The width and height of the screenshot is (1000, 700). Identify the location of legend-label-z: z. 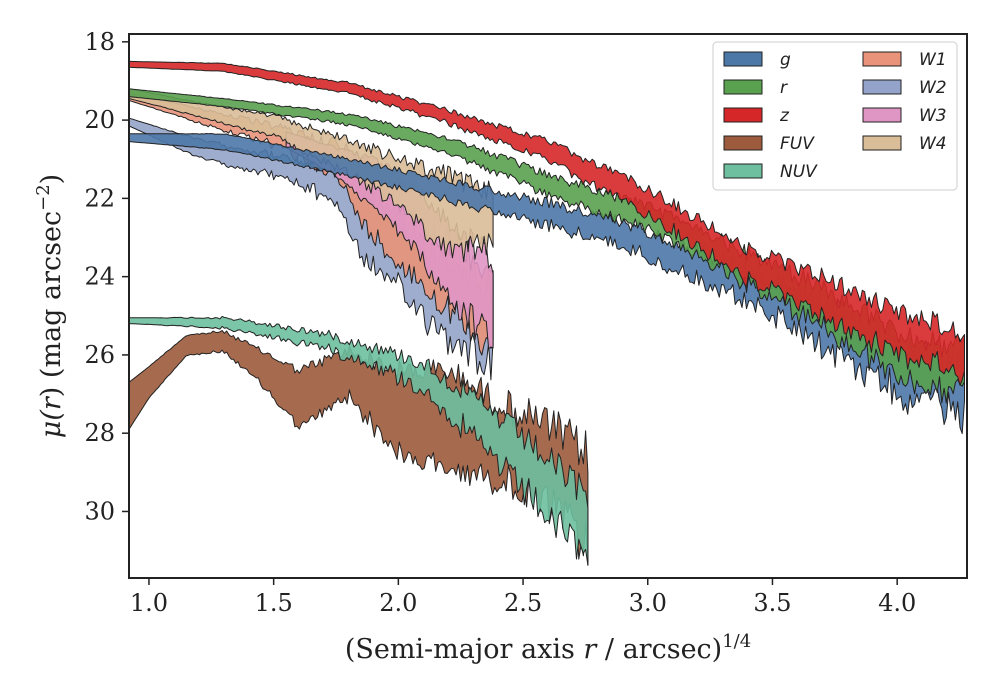
(784, 116).